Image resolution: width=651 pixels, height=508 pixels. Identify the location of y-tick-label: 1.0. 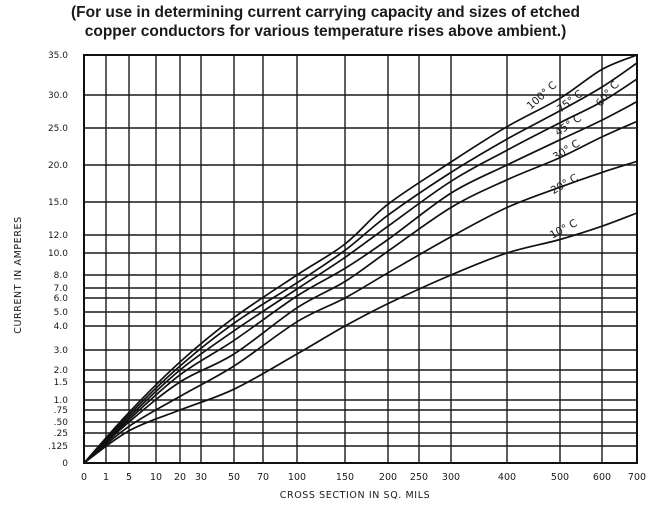
(61, 401).